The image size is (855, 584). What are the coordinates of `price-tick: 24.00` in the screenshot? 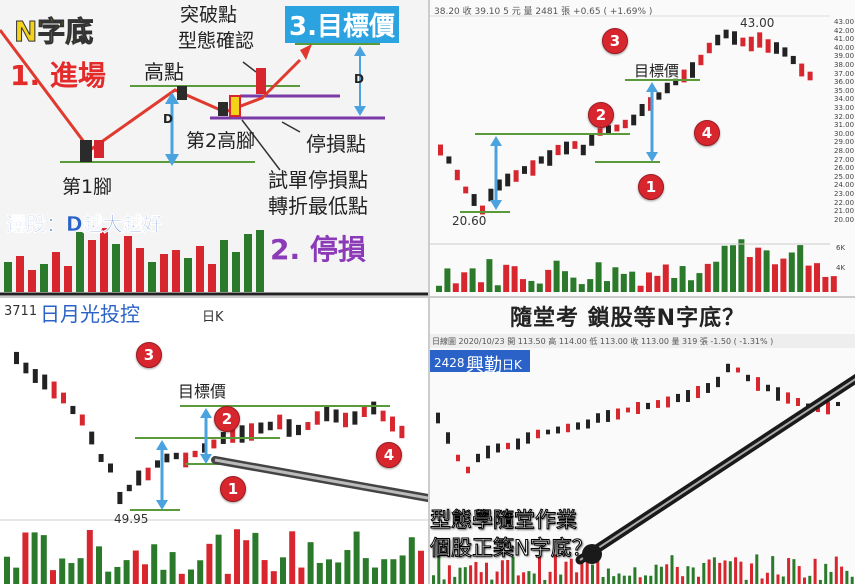 It's located at (844, 185).